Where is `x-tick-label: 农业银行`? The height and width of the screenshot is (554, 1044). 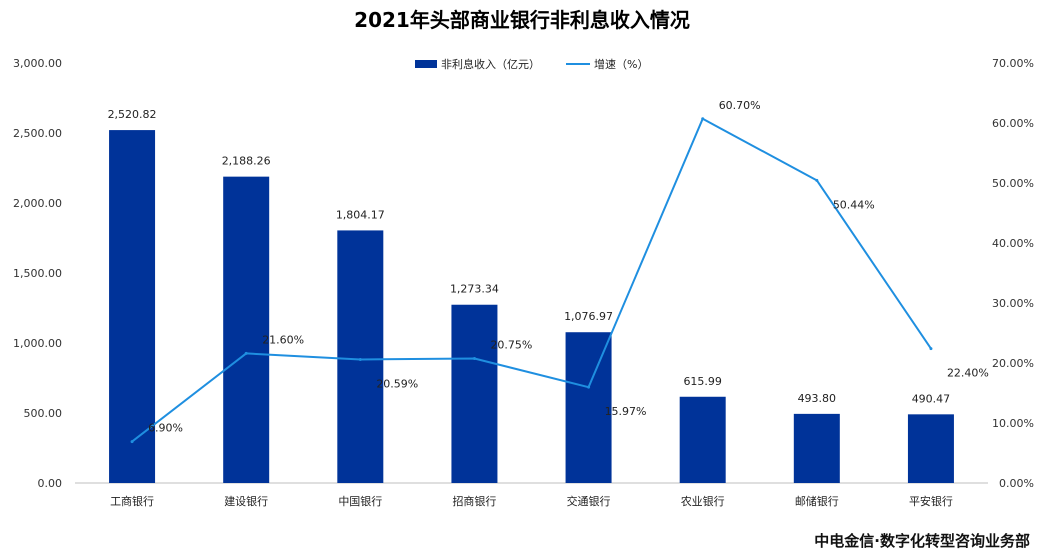
x-tick-label: 农业银行 is located at coordinates (703, 501).